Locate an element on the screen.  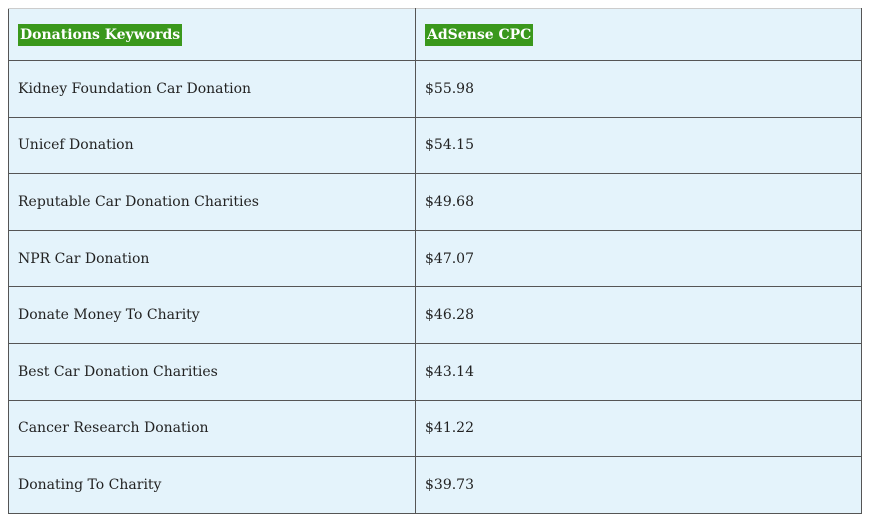
cpc-cell: $41.22 is located at coordinates (638, 428).